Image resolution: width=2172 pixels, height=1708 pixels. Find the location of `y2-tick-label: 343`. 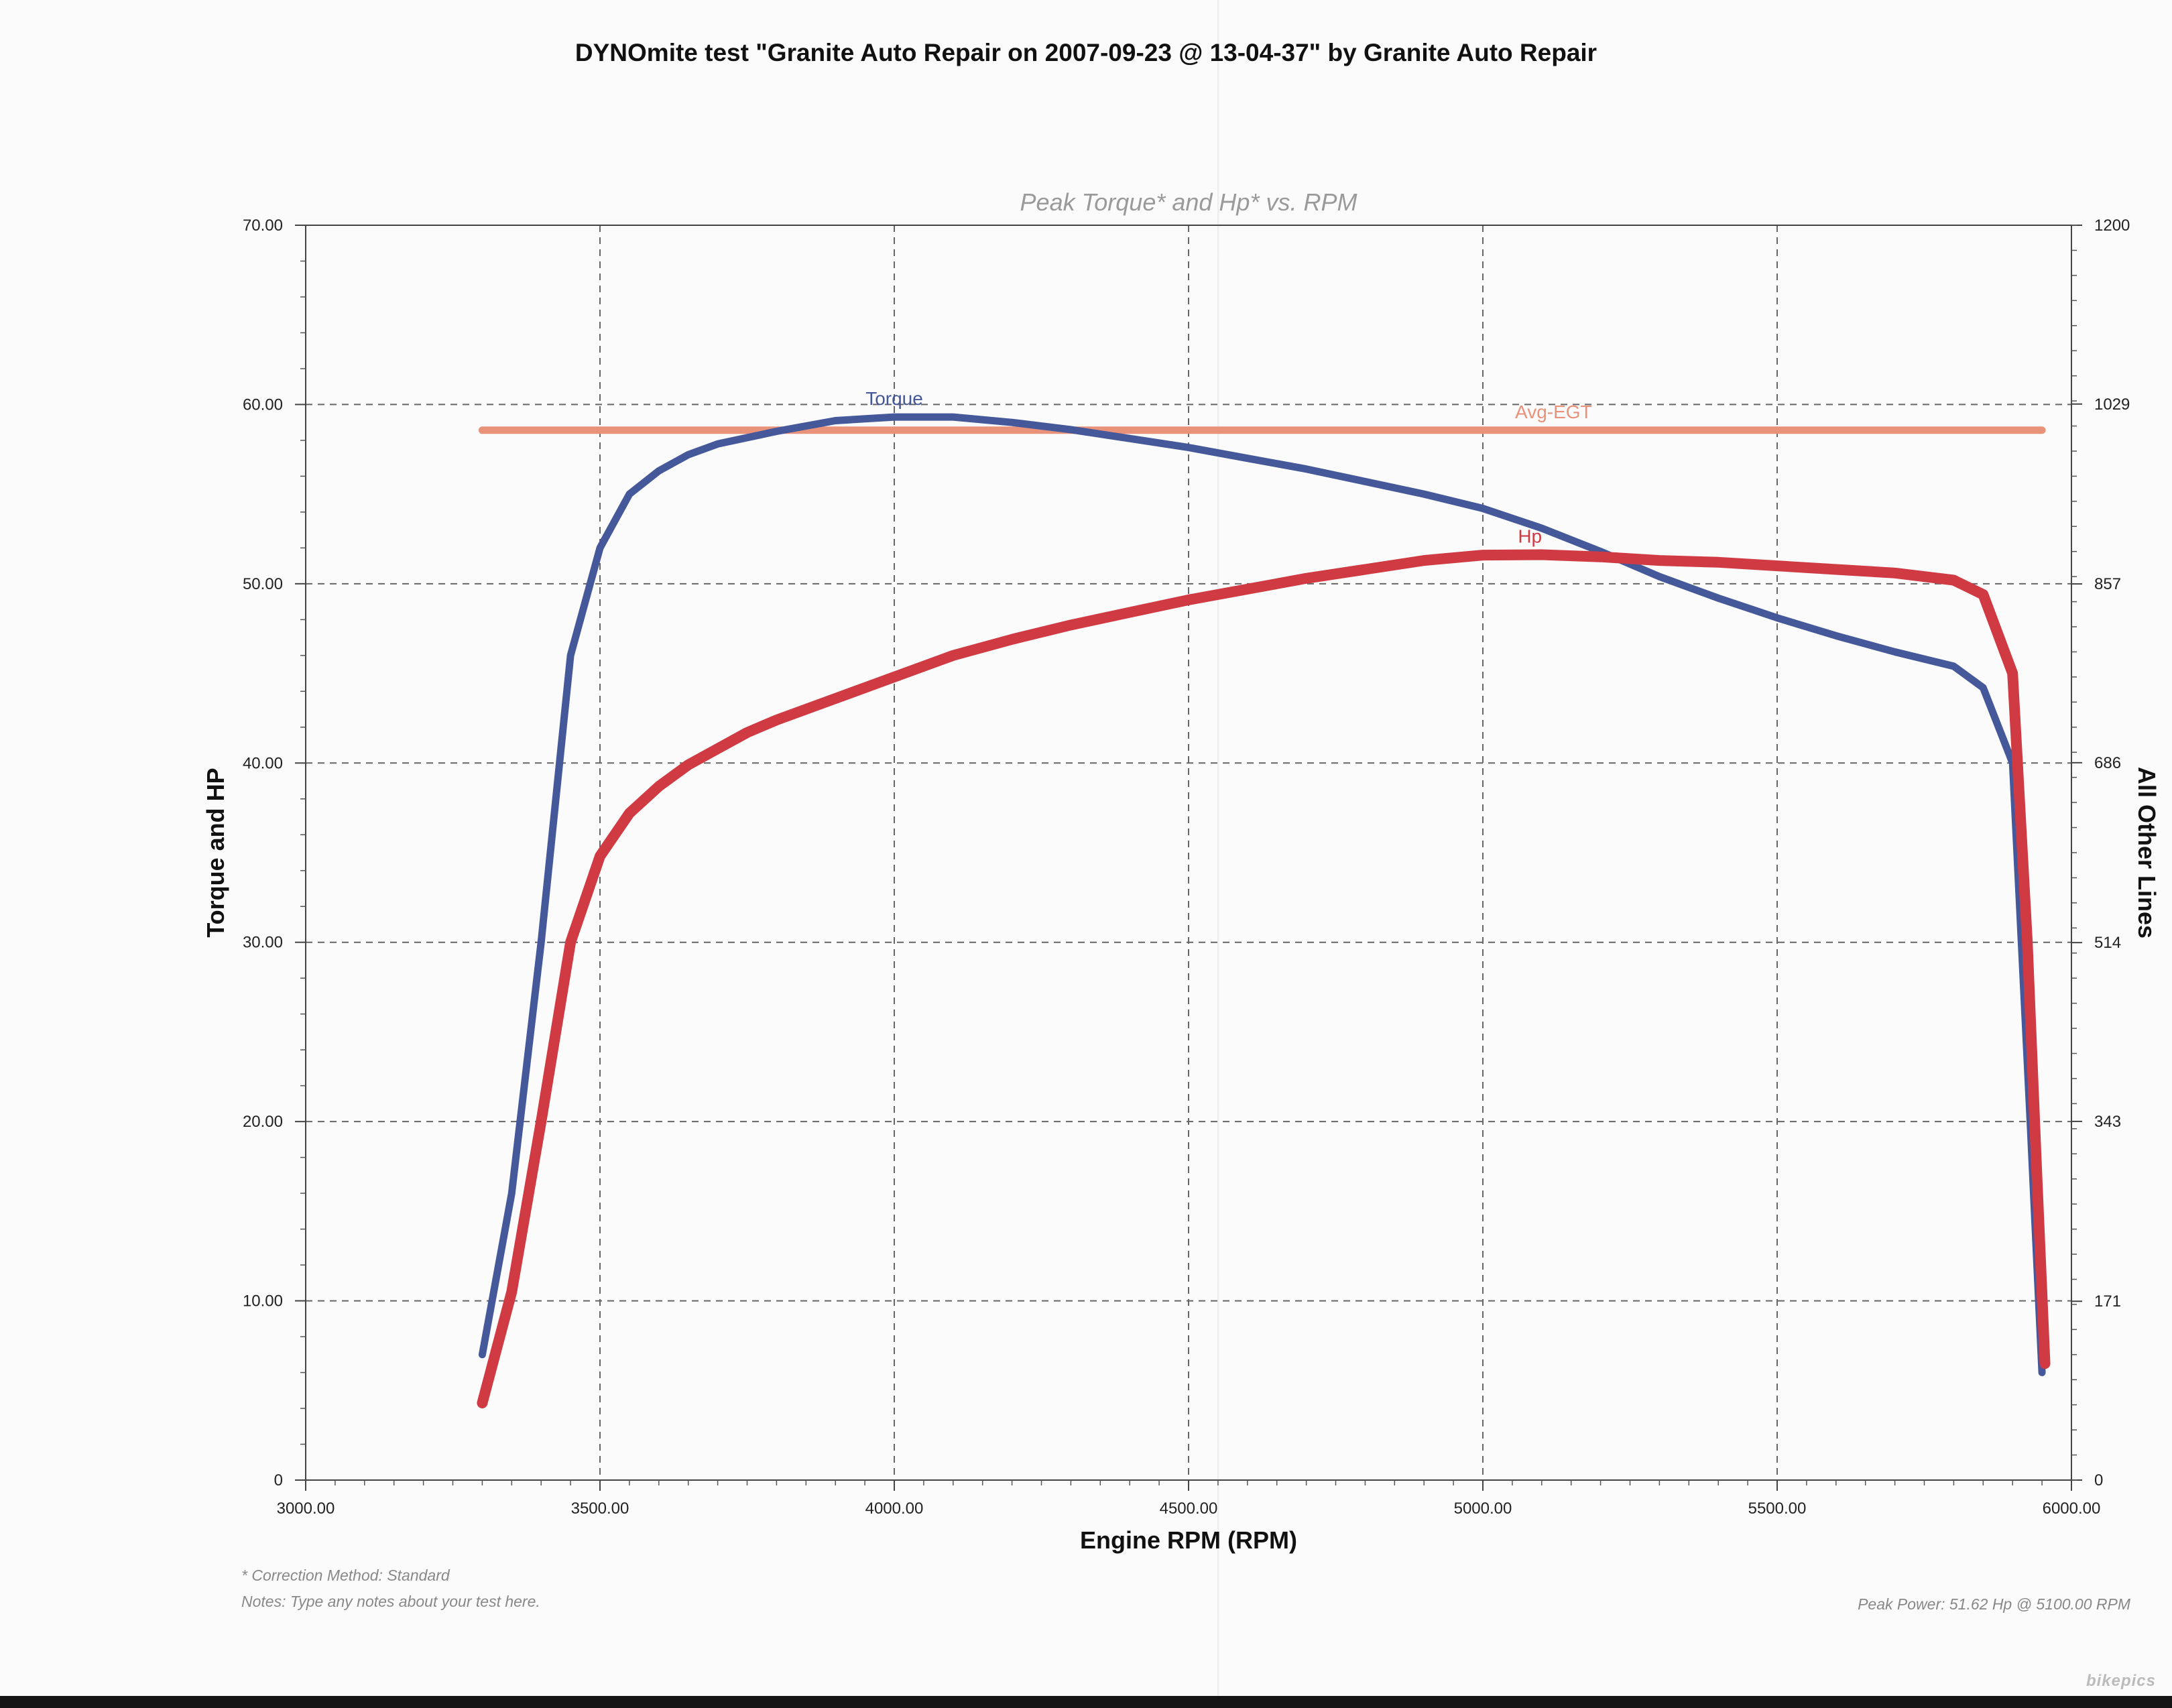

y2-tick-label: 343 is located at coordinates (2107, 1122).